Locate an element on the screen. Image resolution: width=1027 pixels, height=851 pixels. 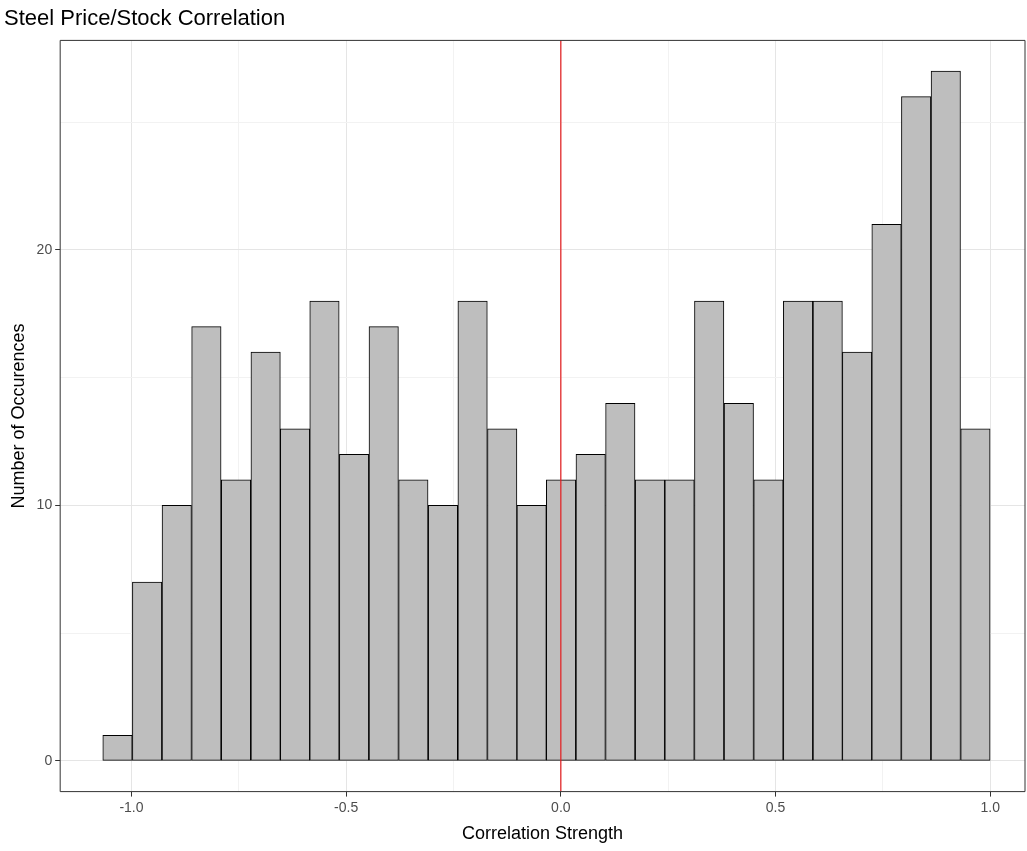
x-tick-label: 0.5 is located at coordinates (775, 806).